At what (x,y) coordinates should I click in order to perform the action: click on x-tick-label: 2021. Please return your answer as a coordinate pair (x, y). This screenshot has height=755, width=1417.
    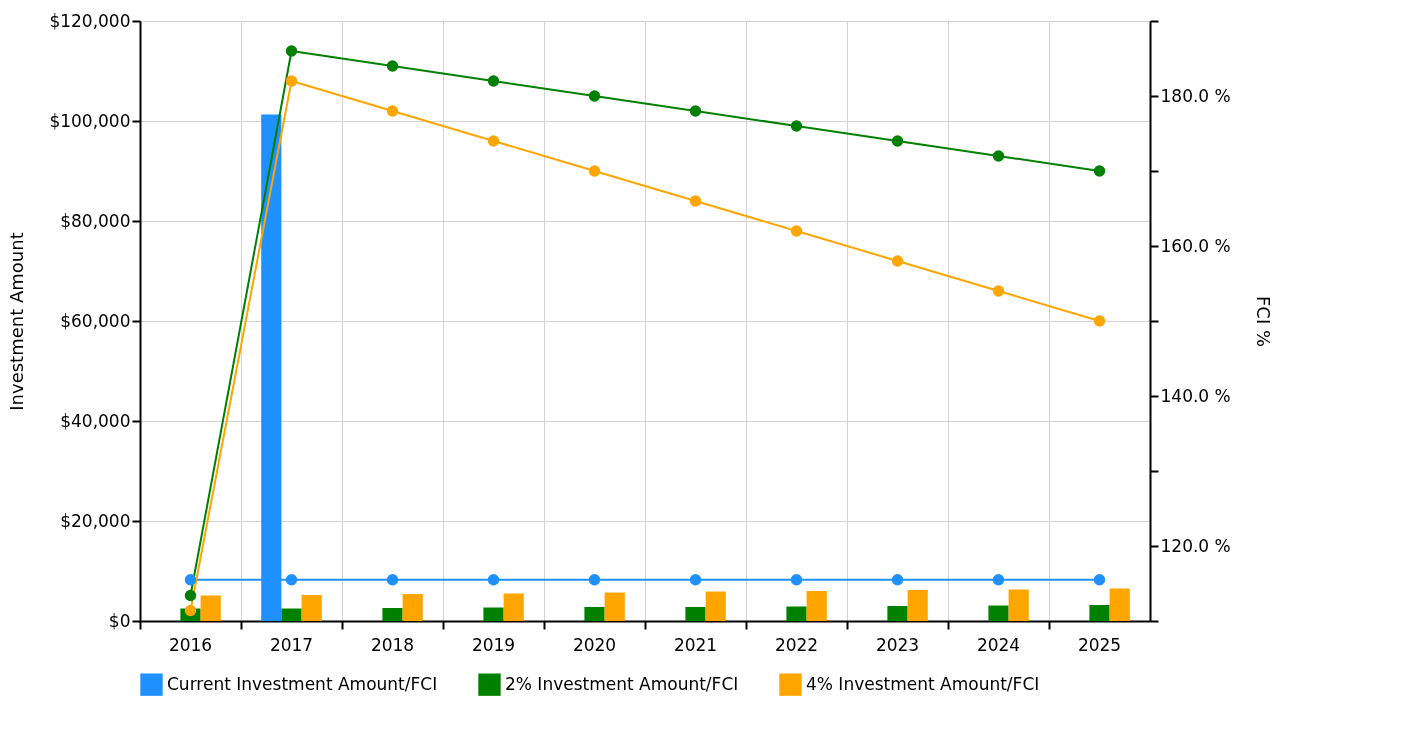
    Looking at the image, I should click on (695, 644).